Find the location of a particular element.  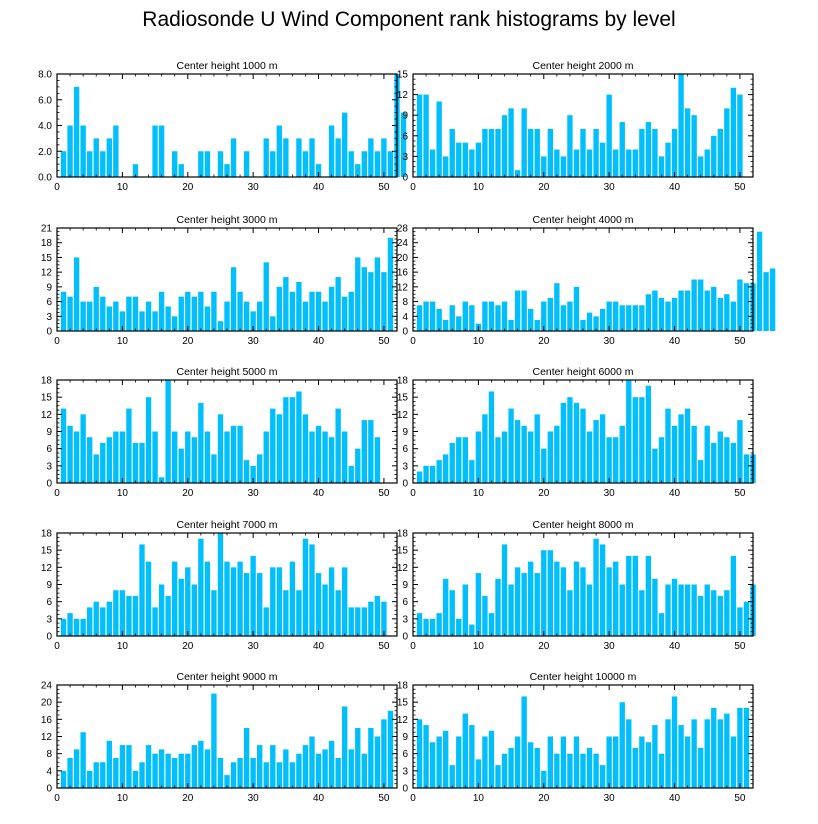

y-tick-label: 8 is located at coordinates (405, 302).